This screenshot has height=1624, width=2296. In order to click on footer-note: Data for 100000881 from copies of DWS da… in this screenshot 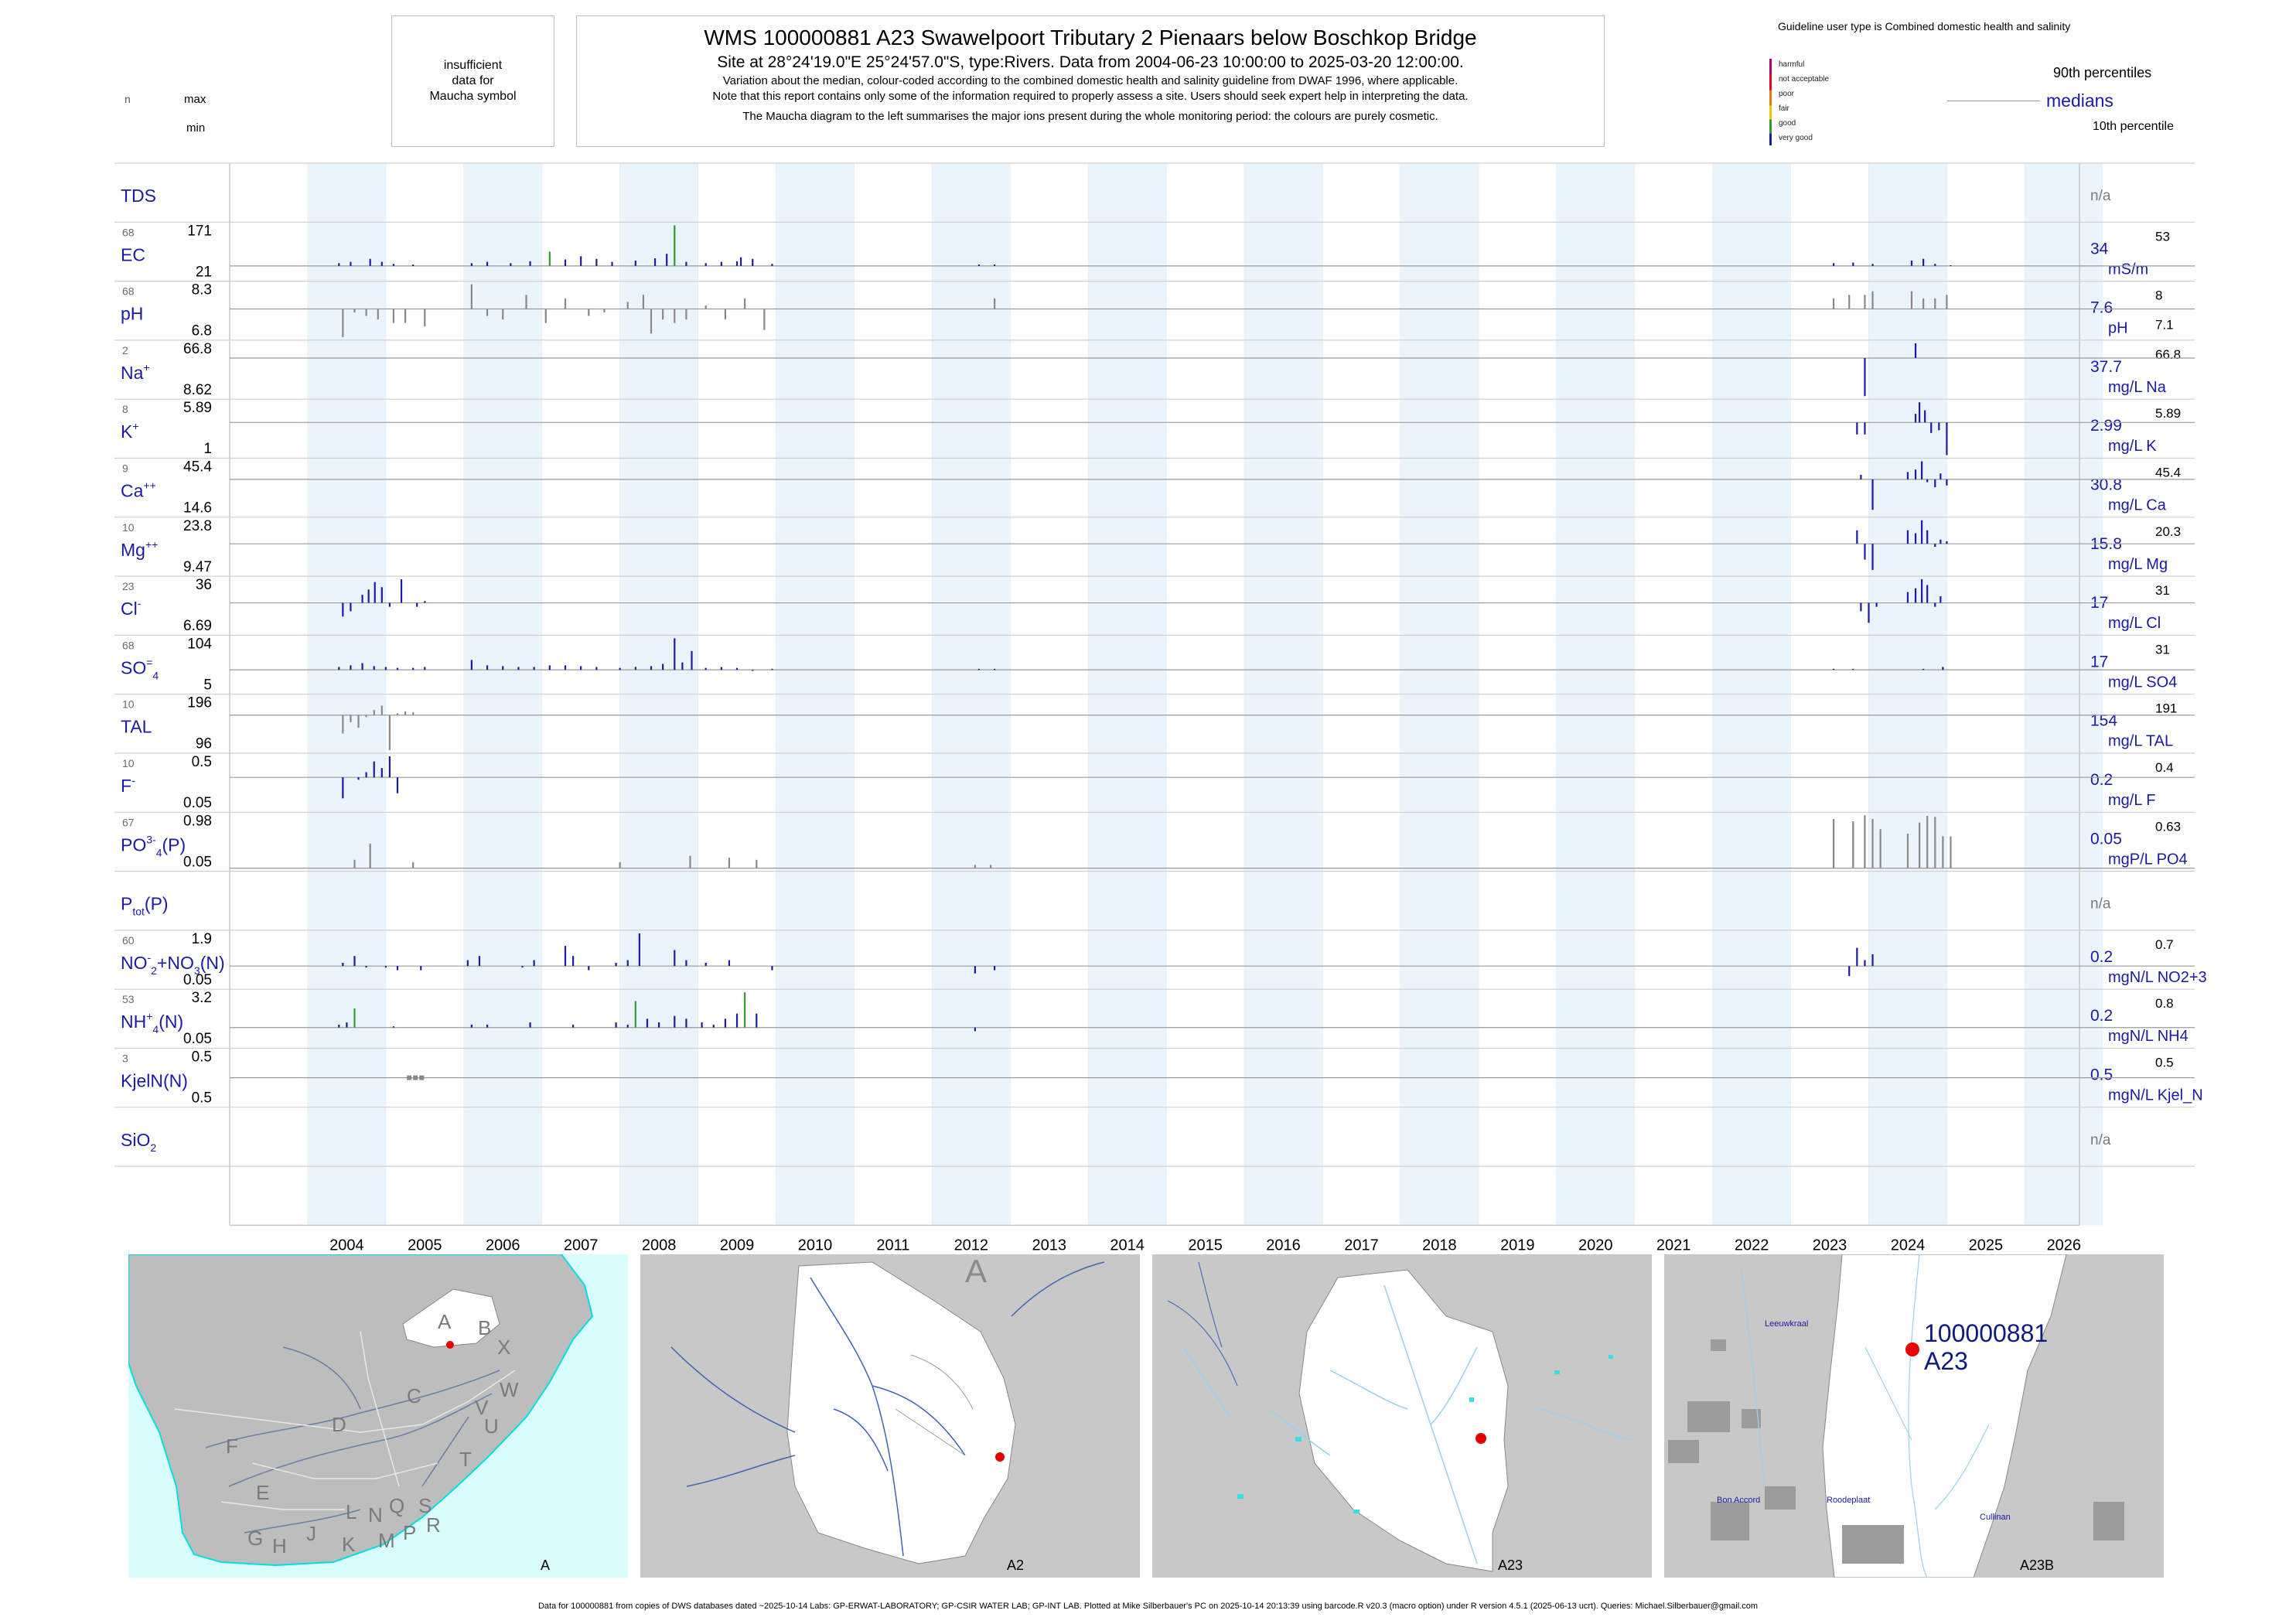, I will do `click(1148, 1606)`.